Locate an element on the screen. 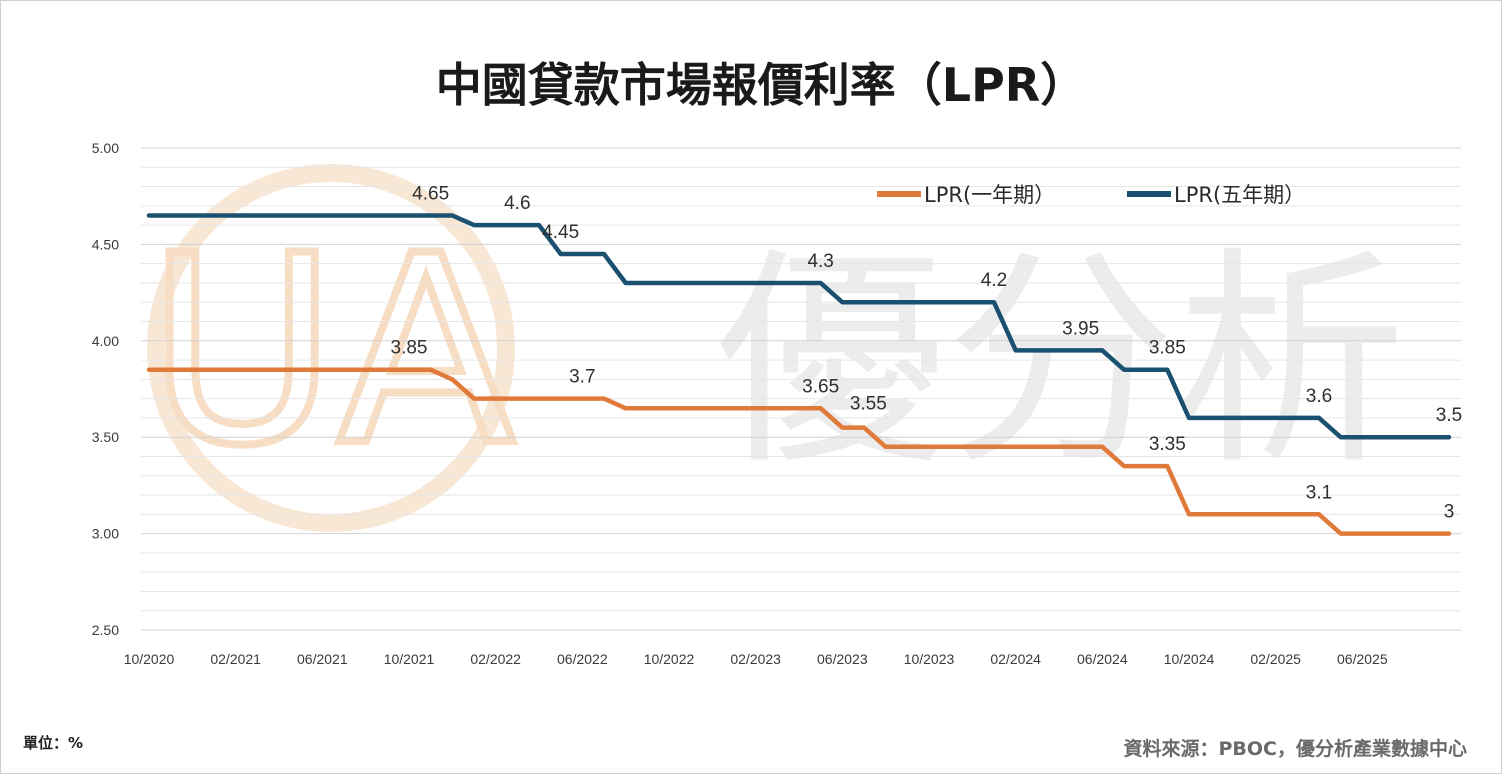 Image resolution: width=1502 pixels, height=774 pixels. x-tick-label: 10/2024 is located at coordinates (1189, 659).